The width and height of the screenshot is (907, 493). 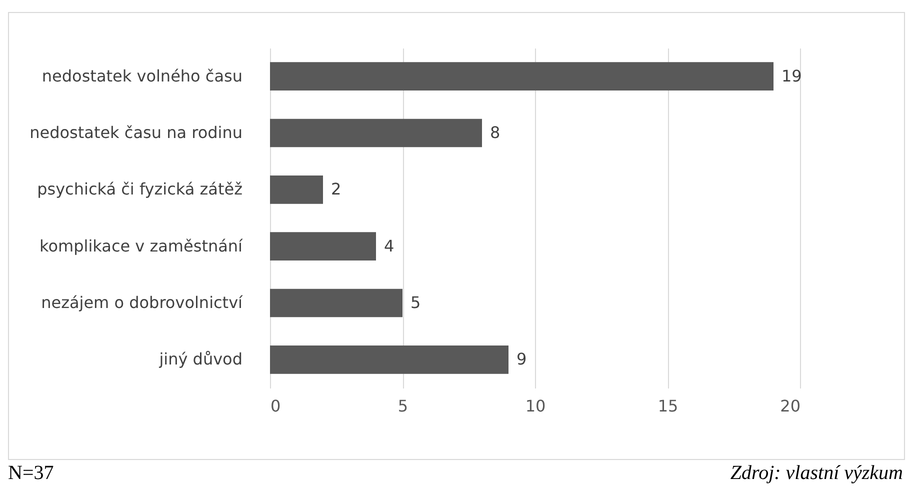 What do you see at coordinates (816, 473) in the screenshot?
I see `text: Zdroj: vlastní výzkum` at bounding box center [816, 473].